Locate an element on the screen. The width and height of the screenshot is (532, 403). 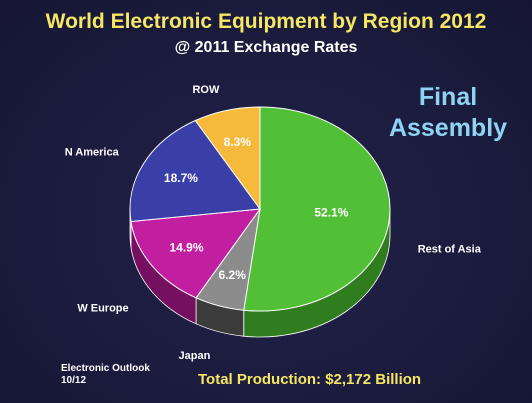
source-line-1: Electronic Outlook is located at coordinates (105, 368).